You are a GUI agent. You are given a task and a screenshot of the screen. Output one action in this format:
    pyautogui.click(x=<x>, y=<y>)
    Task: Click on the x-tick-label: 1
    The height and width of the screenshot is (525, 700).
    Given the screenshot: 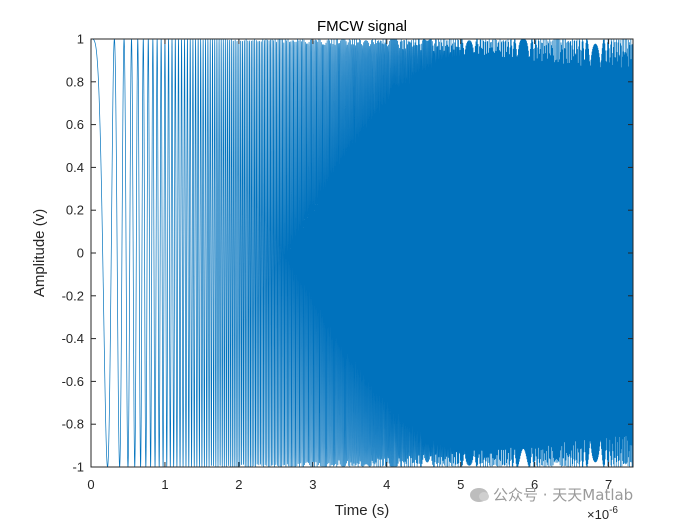 What is the action you would take?
    pyautogui.click(x=164, y=484)
    